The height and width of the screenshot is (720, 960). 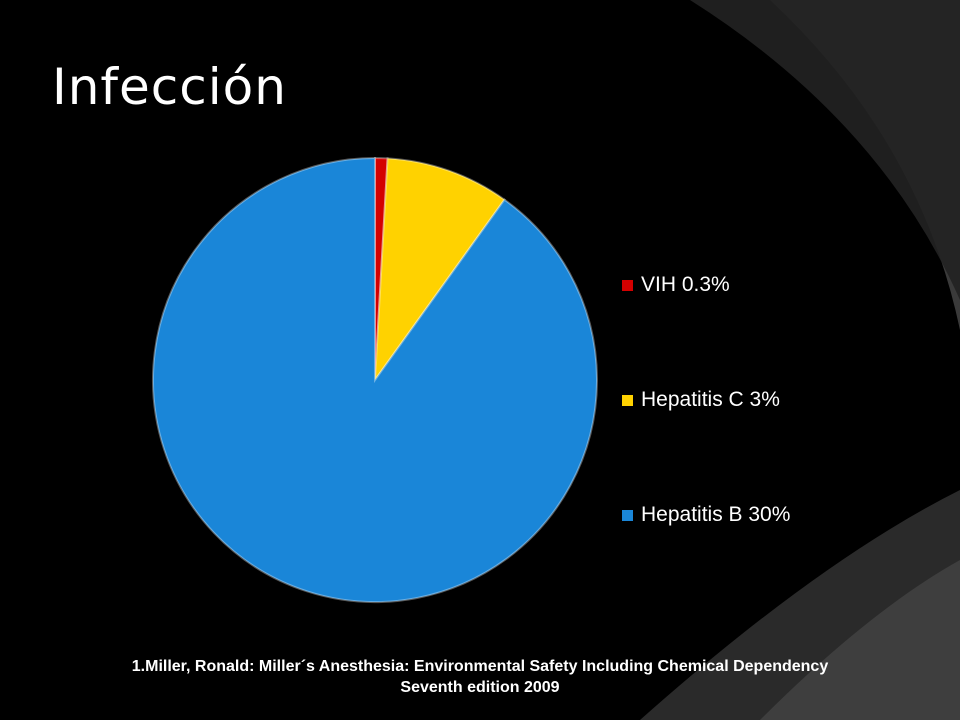 I want to click on legend-item-vih: VIH 0.3%, so click(x=676, y=285).